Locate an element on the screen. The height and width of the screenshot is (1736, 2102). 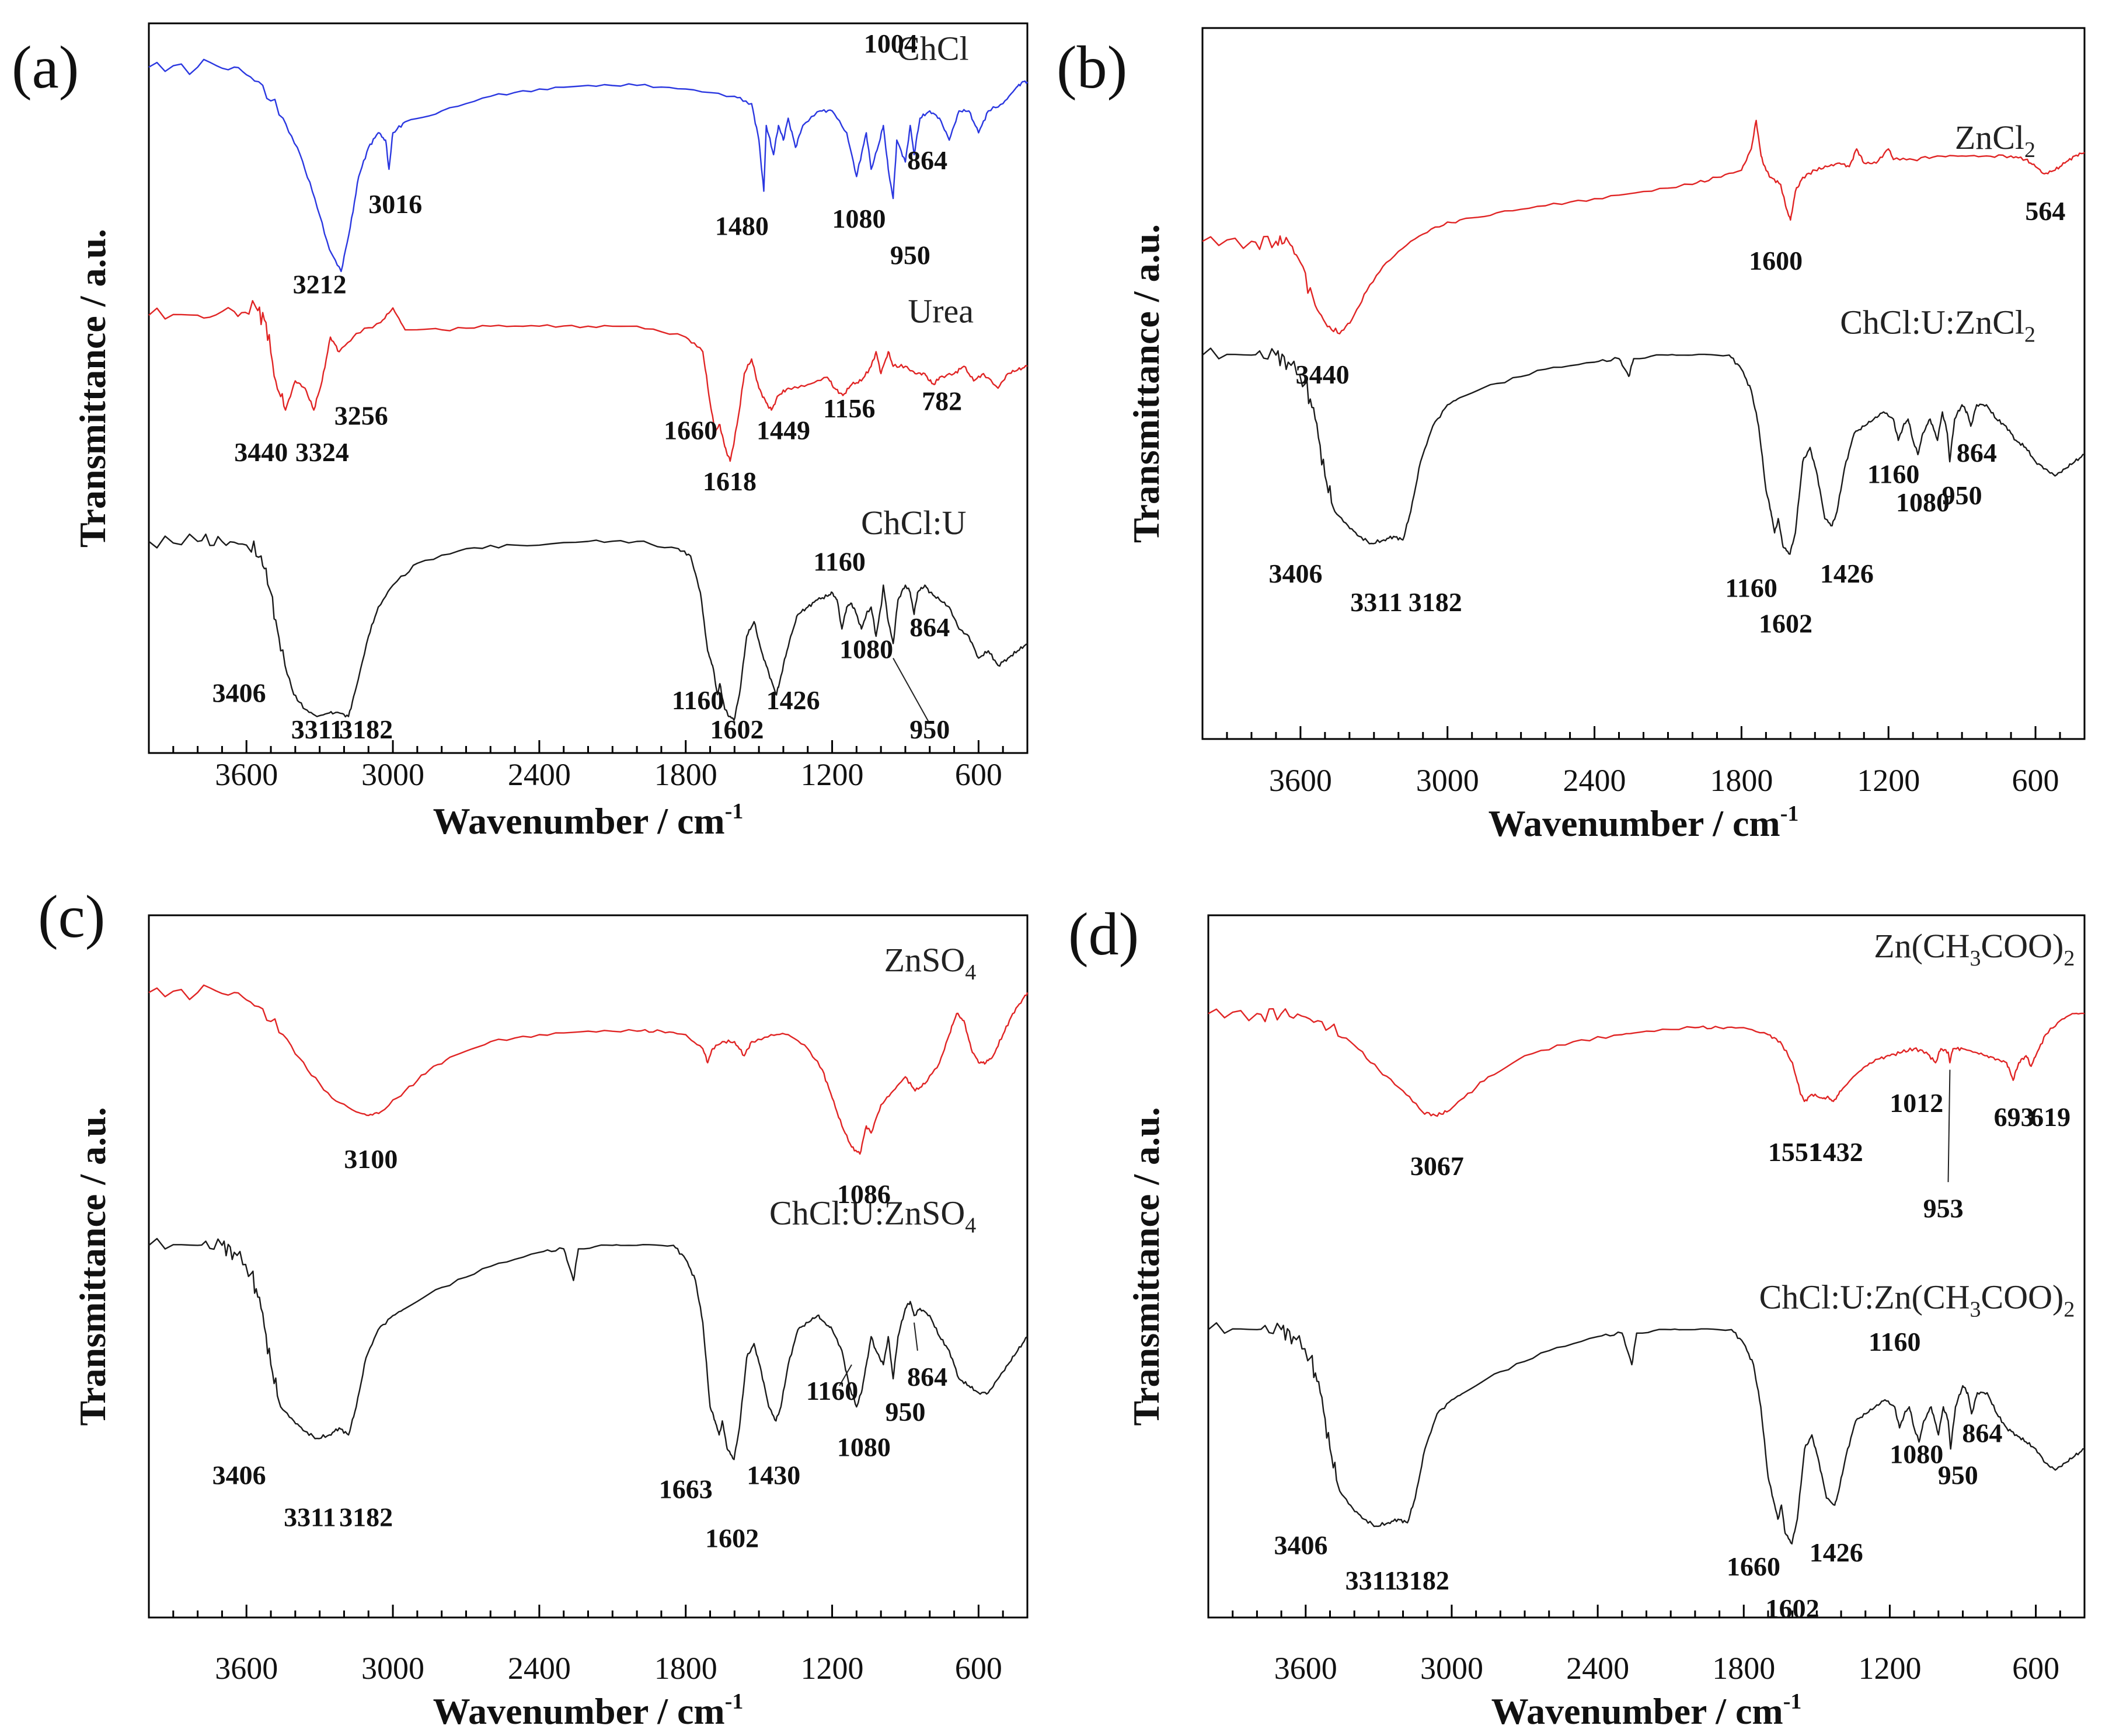
peak-label: 564 is located at coordinates (2045, 211).